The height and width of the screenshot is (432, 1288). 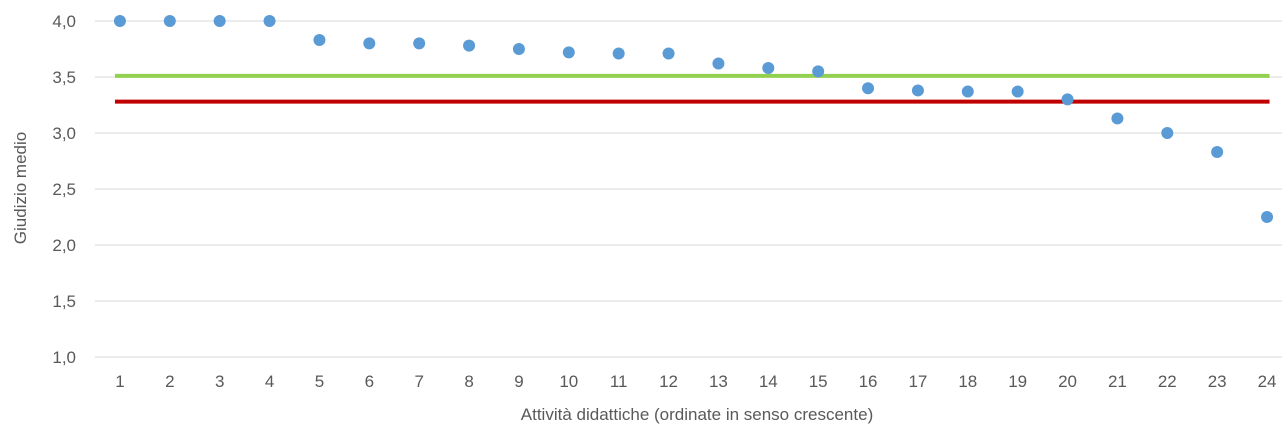 What do you see at coordinates (917, 381) in the screenshot?
I see `x-tick-label: 17` at bounding box center [917, 381].